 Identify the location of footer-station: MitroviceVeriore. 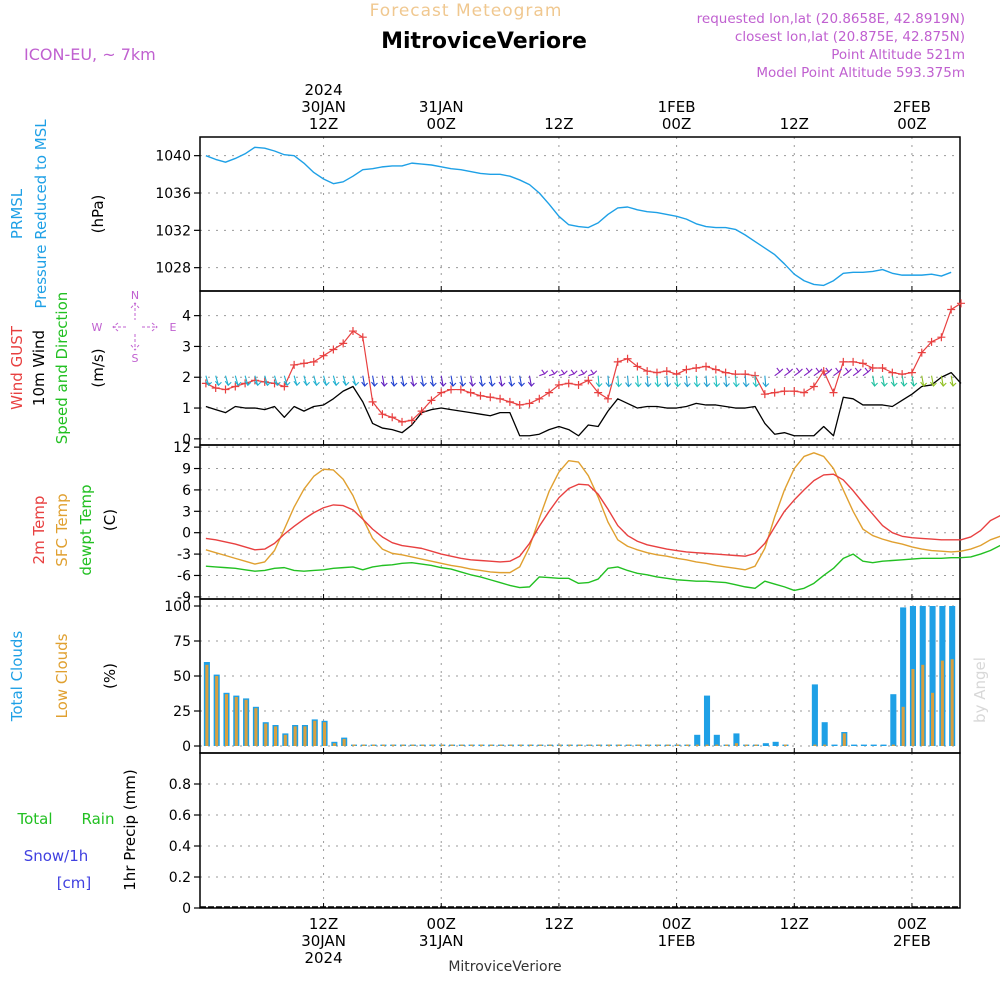
(504, 967).